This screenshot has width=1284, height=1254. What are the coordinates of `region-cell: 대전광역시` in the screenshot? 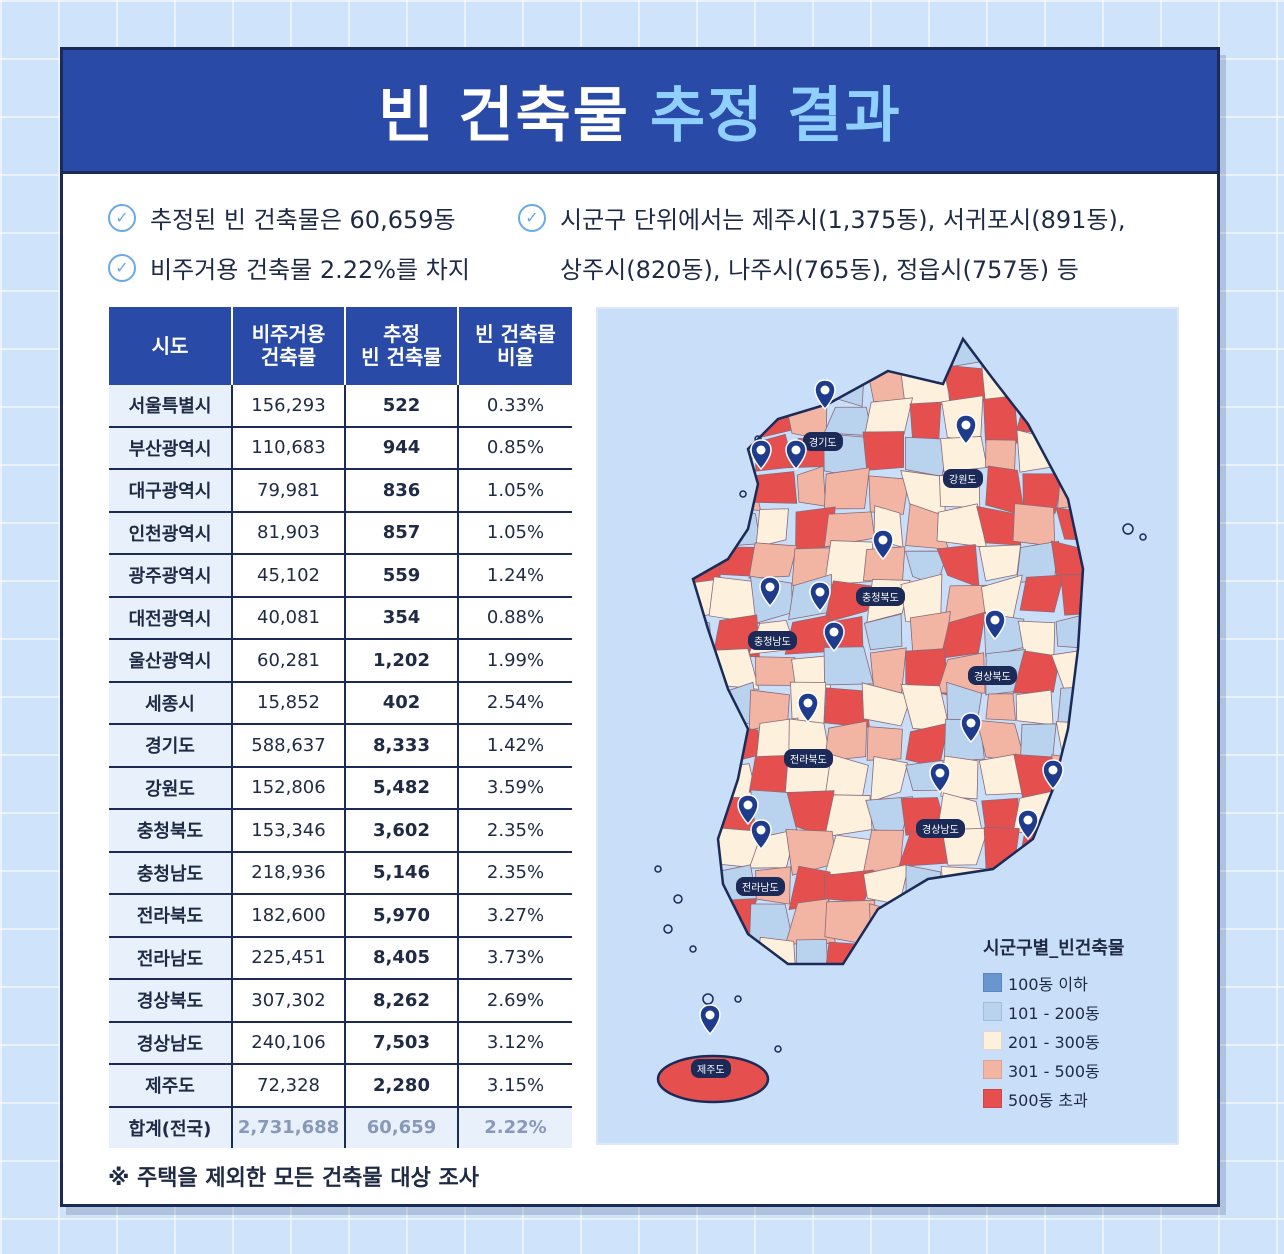 It's located at (171, 618).